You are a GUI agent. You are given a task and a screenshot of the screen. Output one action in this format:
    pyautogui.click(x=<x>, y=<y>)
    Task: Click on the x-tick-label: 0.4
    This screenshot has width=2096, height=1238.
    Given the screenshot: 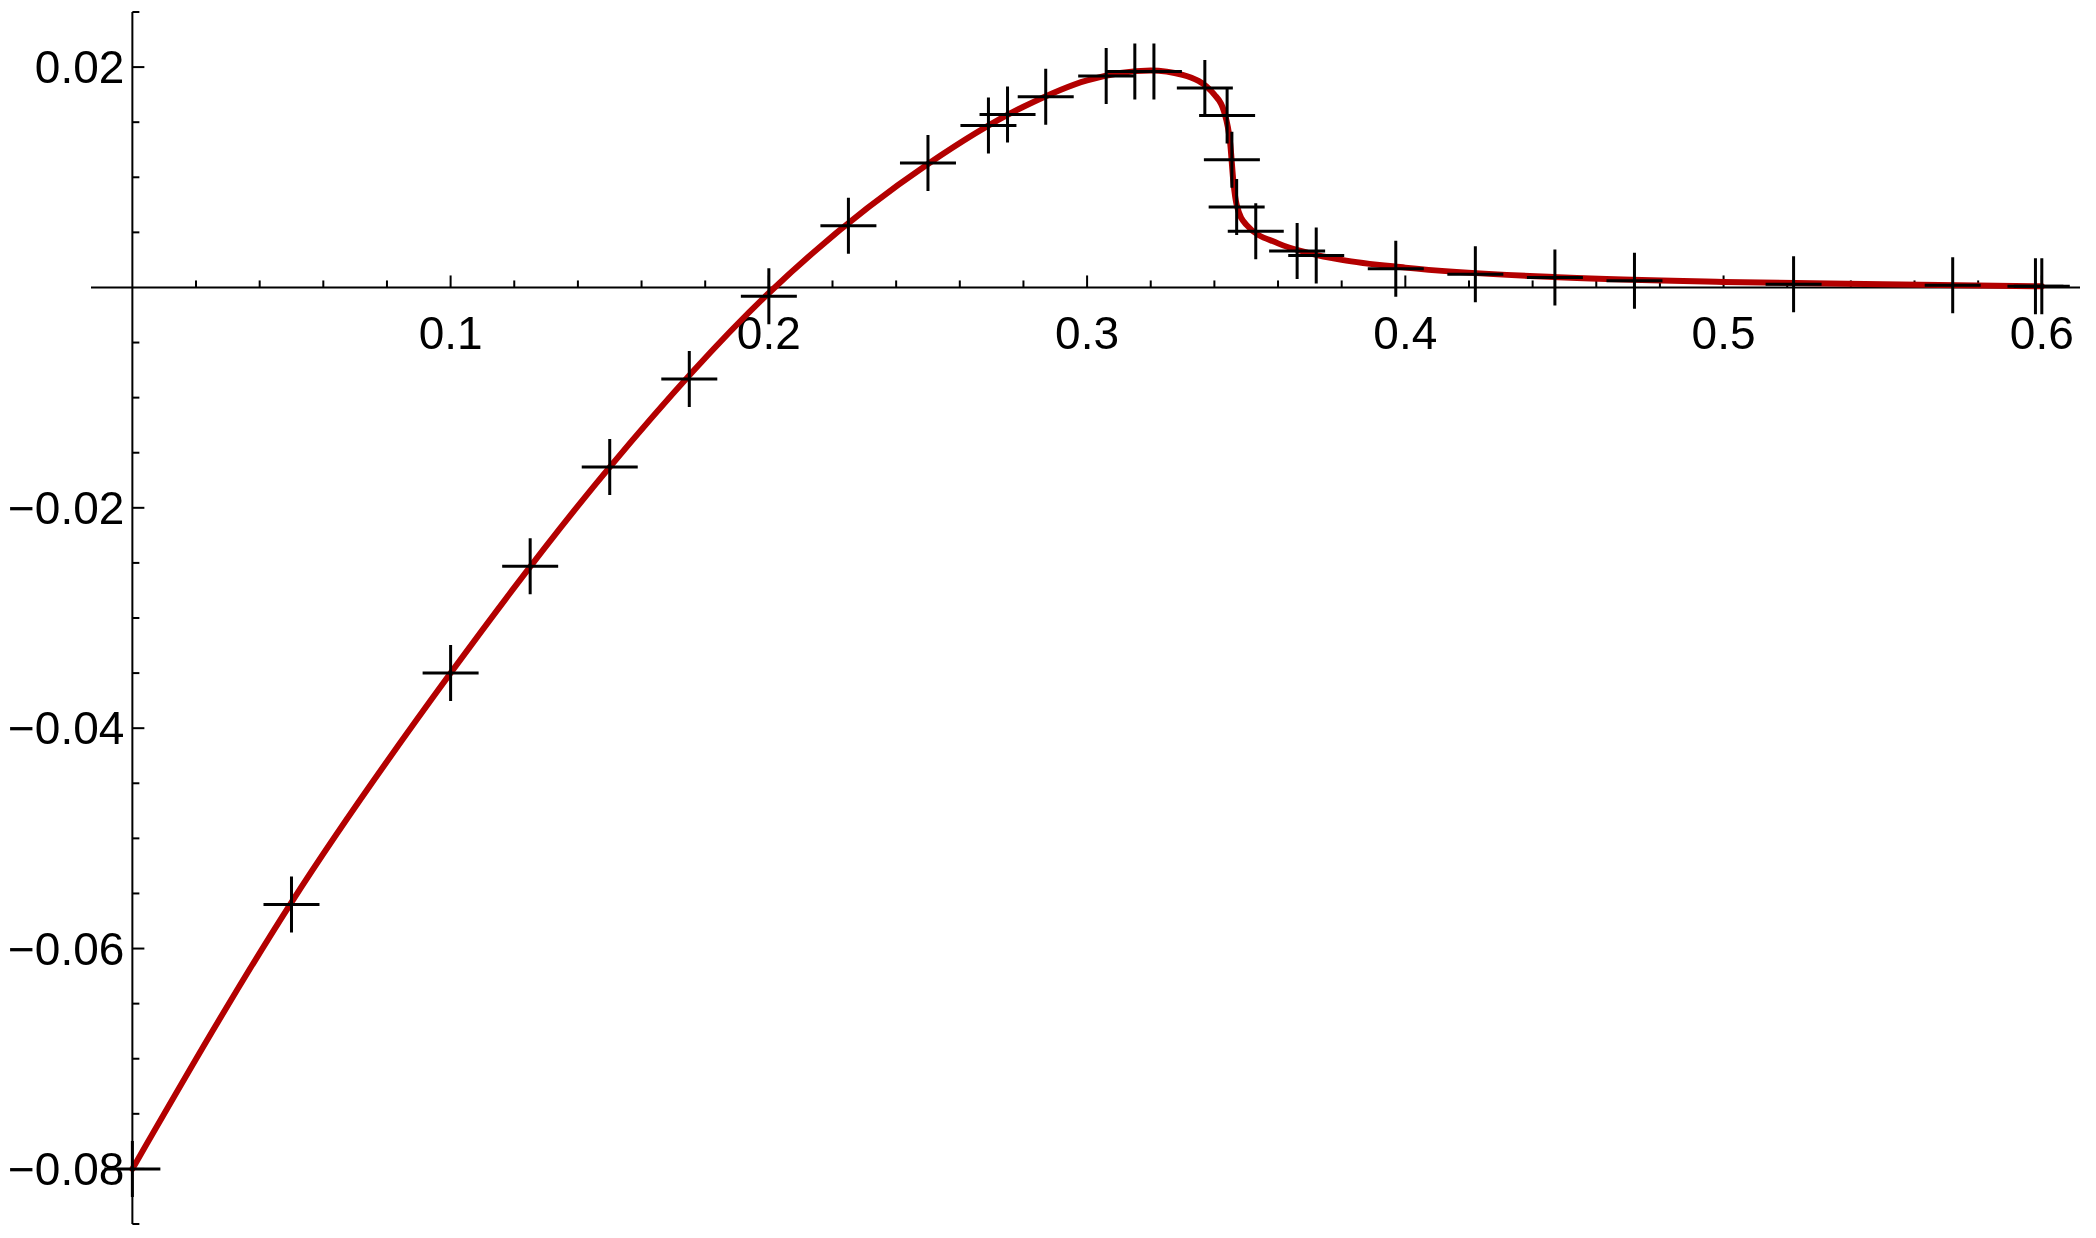 What is the action you would take?
    pyautogui.click(x=1405, y=333)
    